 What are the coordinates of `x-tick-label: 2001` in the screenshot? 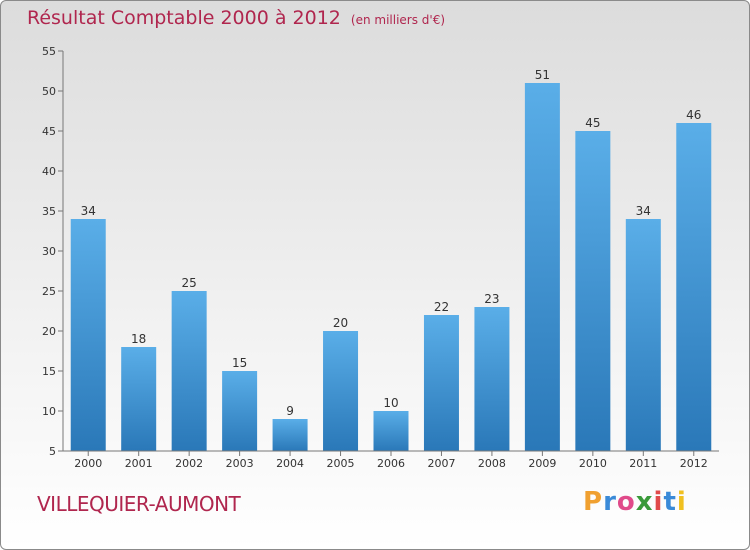 It's located at (139, 463).